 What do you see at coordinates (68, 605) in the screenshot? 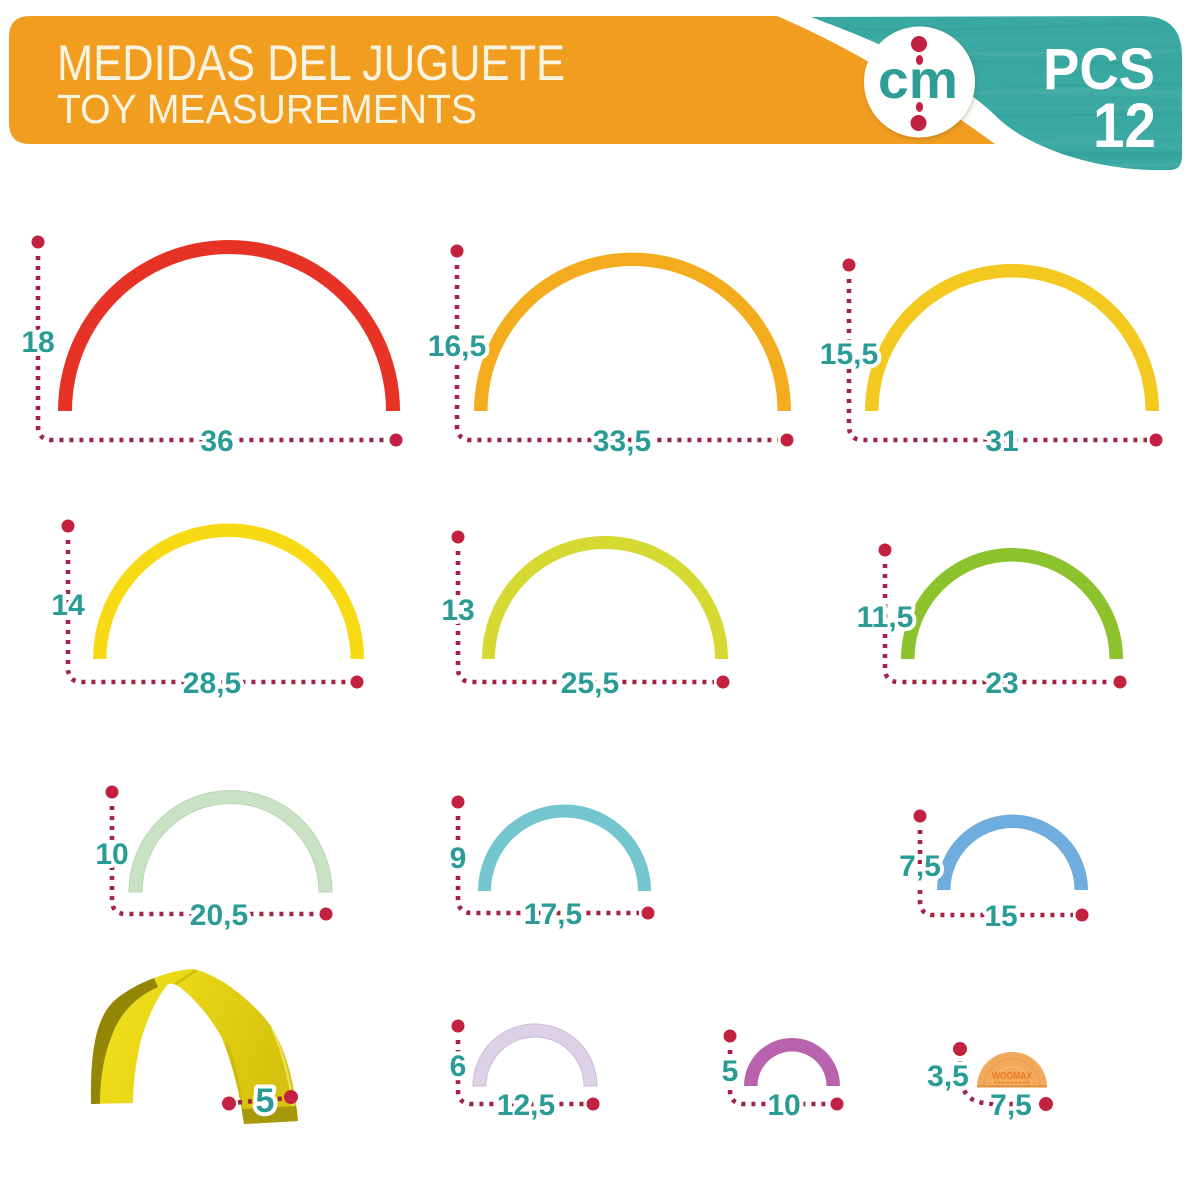
I see `svg-text: 14` at bounding box center [68, 605].